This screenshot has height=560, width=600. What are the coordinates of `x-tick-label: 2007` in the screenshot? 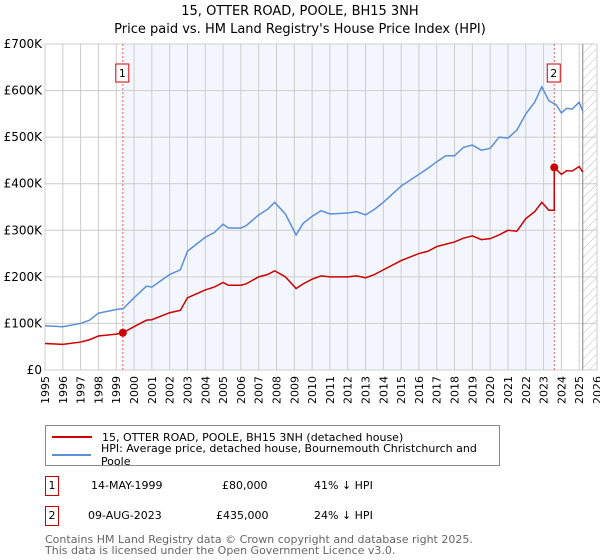 It's located at (259, 390).